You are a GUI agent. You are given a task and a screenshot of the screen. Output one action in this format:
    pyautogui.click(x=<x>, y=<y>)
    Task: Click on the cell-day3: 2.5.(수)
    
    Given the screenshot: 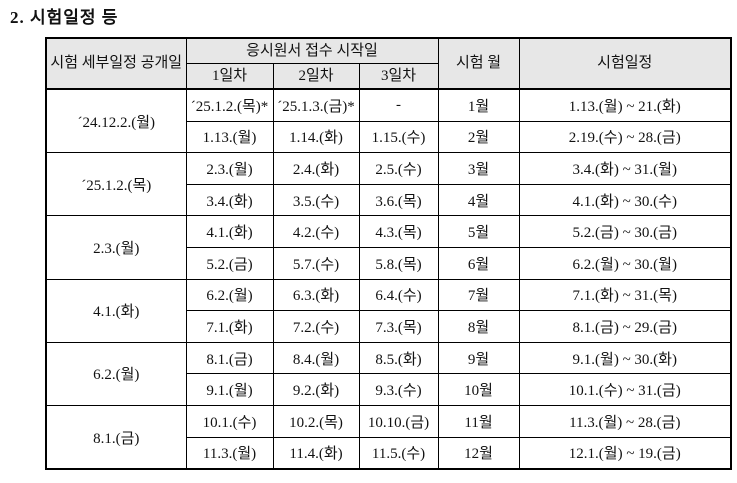 What is the action you would take?
    pyautogui.click(x=398, y=168)
    